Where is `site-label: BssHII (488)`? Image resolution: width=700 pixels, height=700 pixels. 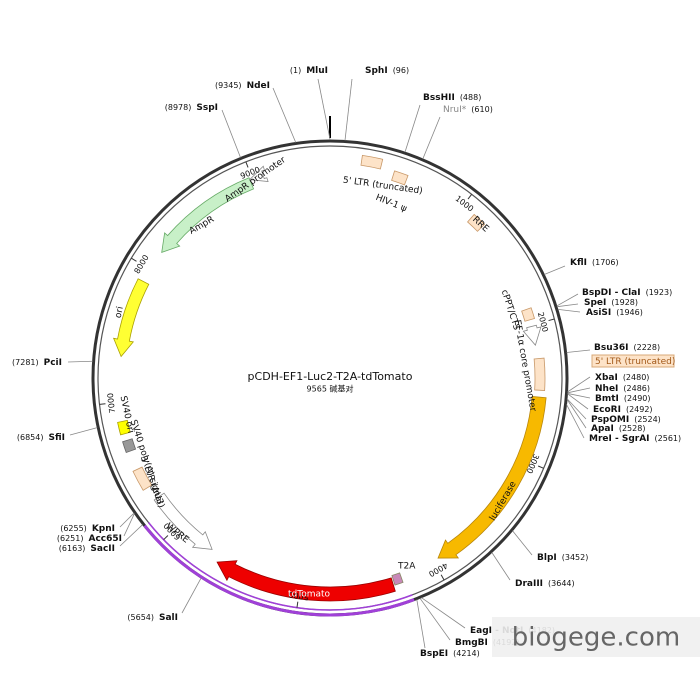 site-label: BssHII (488) is located at coordinates (452, 98).